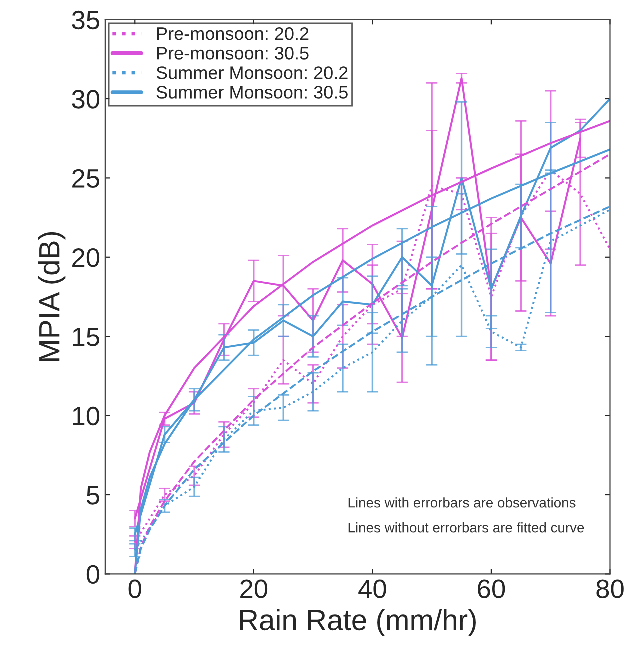  What do you see at coordinates (233, 34) in the screenshot?
I see `legend-label: Pre-monsoon: 20.2` at bounding box center [233, 34].